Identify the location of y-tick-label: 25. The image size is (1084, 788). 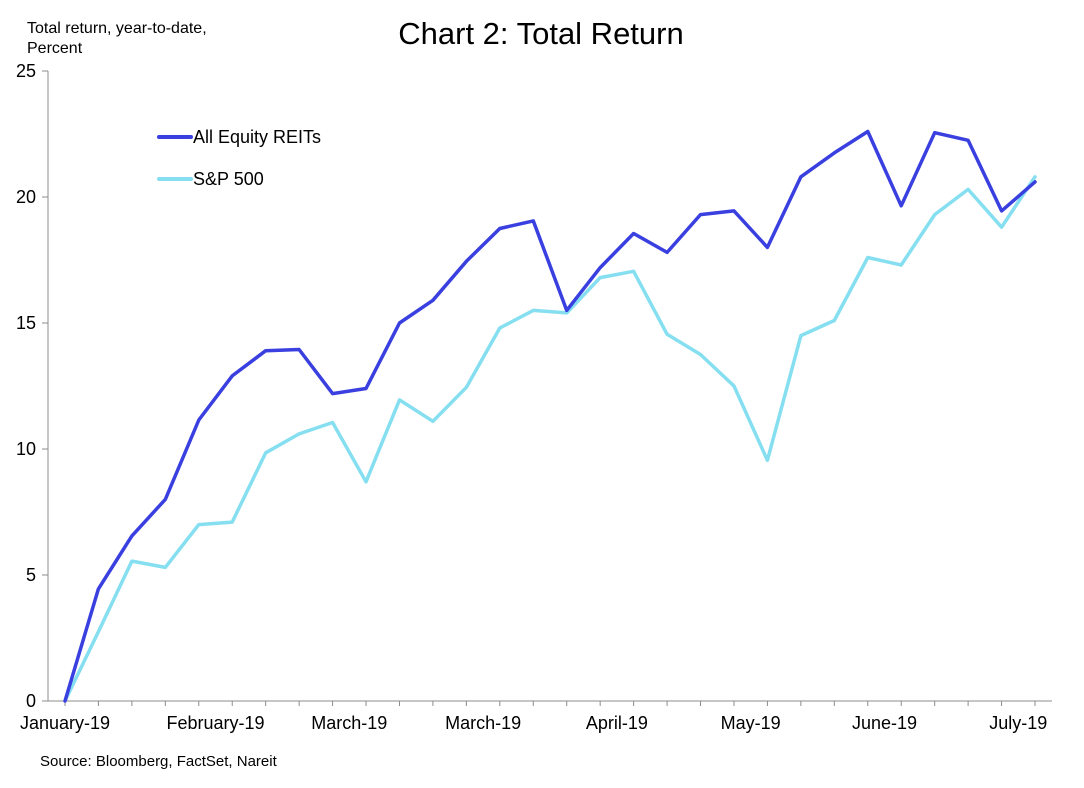
(26, 71).